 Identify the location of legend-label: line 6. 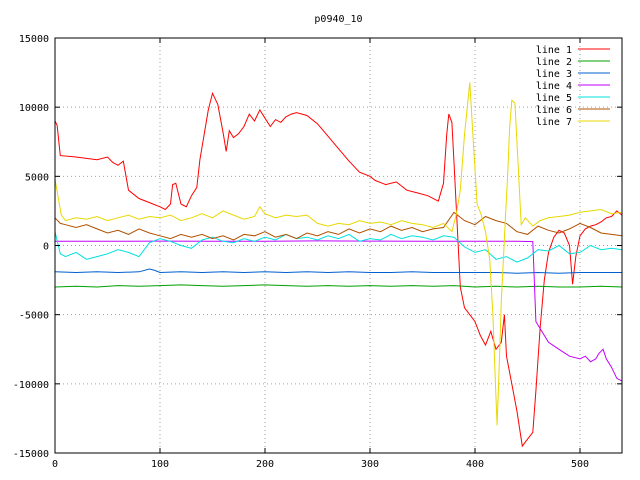
(554, 110).